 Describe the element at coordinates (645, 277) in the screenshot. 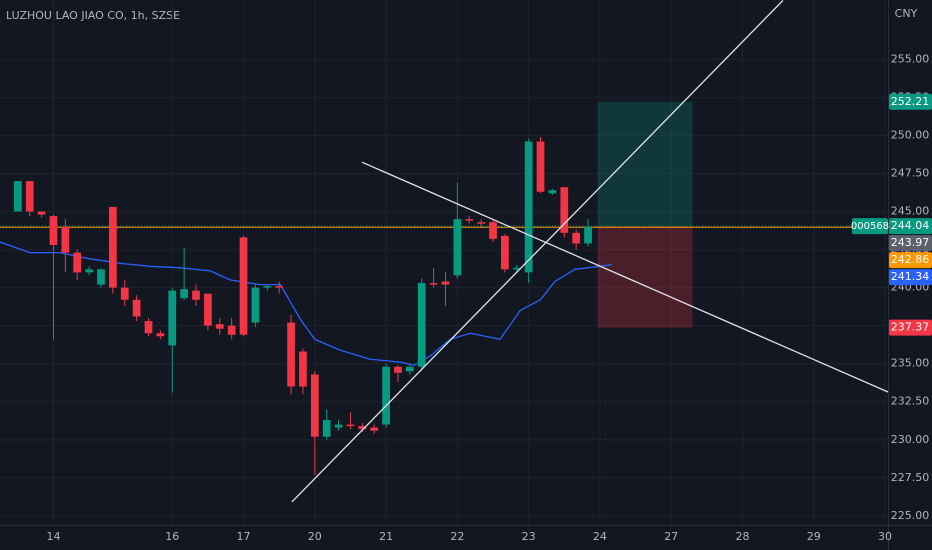

I see `loss-zone` at that location.